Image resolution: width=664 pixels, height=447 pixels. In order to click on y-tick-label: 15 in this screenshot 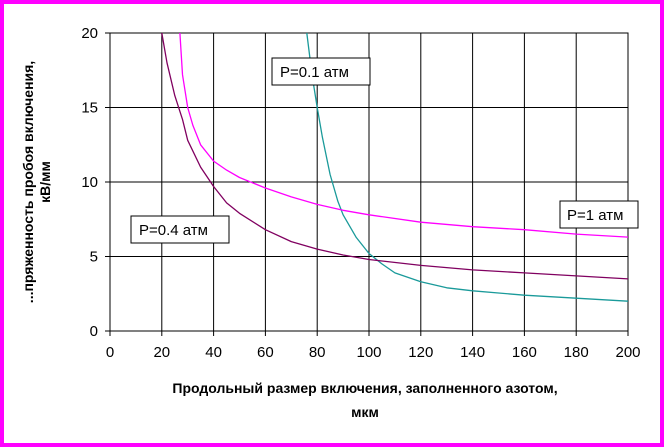, I will do `click(89, 108)`.